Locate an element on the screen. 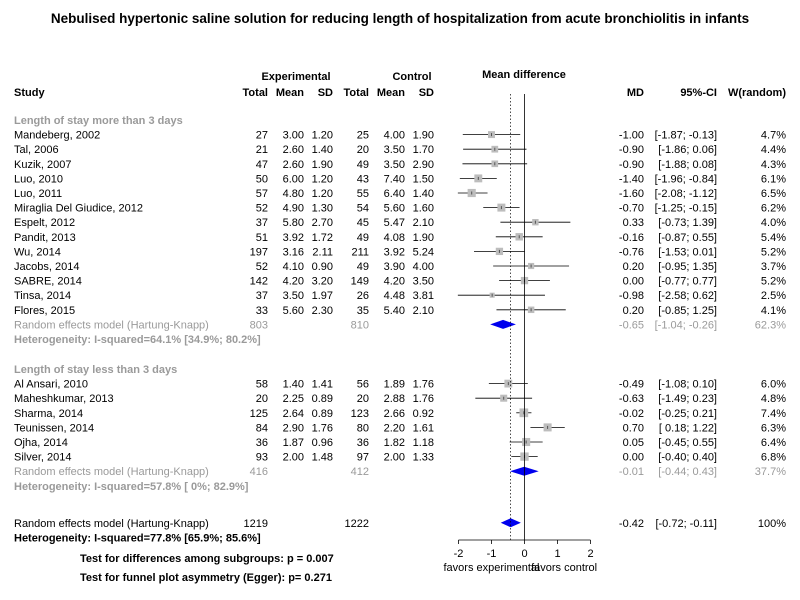 The image size is (800, 600). overall-ci: [-0.72; -0.11] is located at coordinates (686, 524).